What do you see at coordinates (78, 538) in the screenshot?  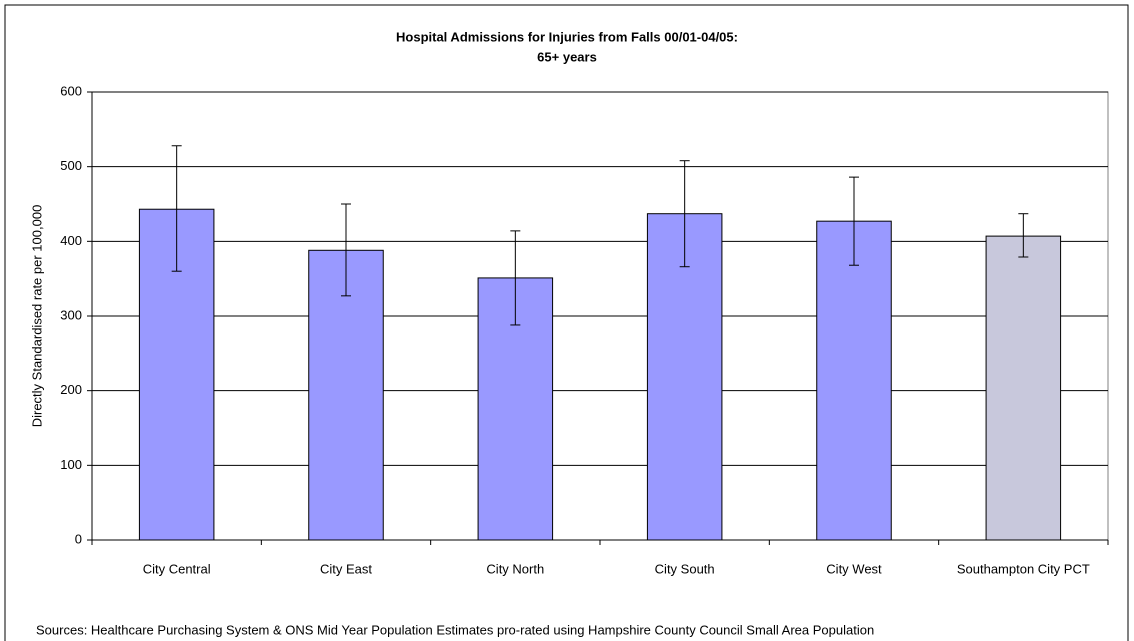 I see `y-tick-label: 0` at bounding box center [78, 538].